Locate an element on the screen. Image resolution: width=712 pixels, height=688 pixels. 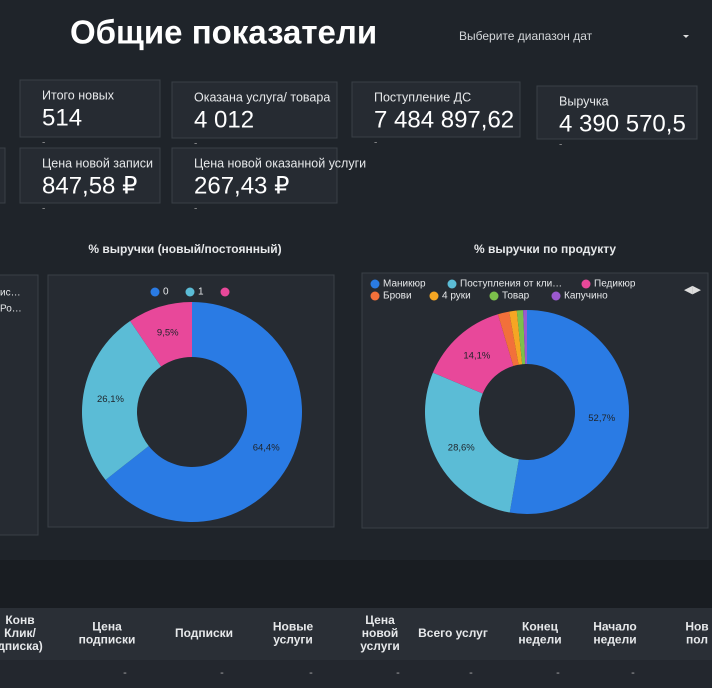
header-line: Новые is located at coordinates (293, 627).